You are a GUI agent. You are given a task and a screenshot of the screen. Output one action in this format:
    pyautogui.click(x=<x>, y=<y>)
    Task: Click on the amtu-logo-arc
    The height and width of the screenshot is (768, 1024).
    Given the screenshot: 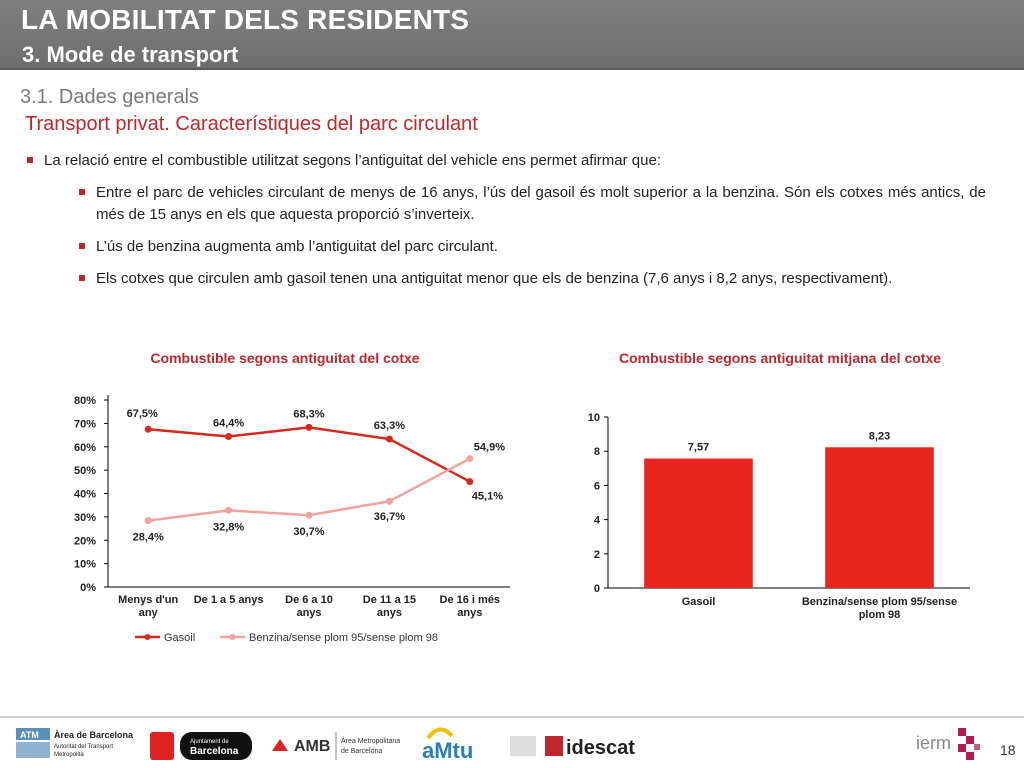 What is the action you would take?
    pyautogui.click(x=440, y=733)
    